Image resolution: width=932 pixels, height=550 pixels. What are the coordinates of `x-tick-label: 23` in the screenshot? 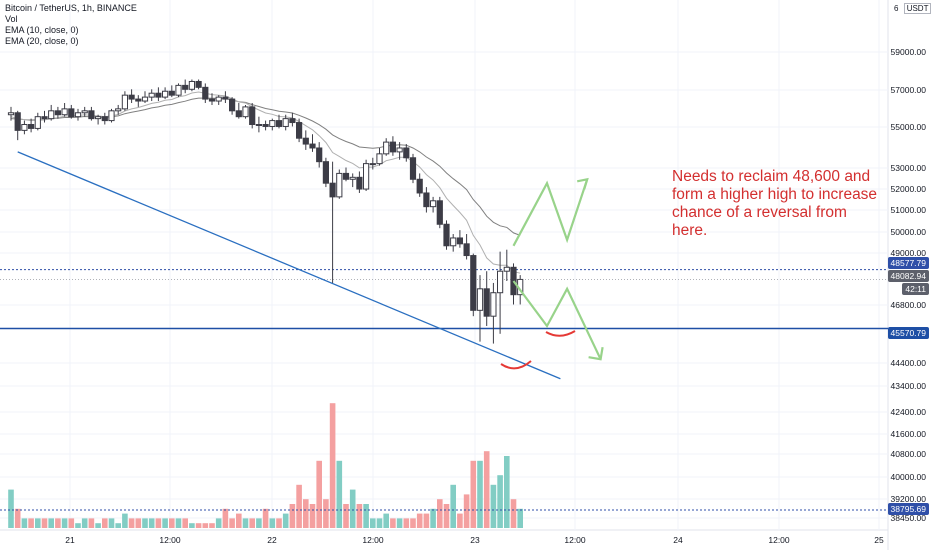 It's located at (475, 540).